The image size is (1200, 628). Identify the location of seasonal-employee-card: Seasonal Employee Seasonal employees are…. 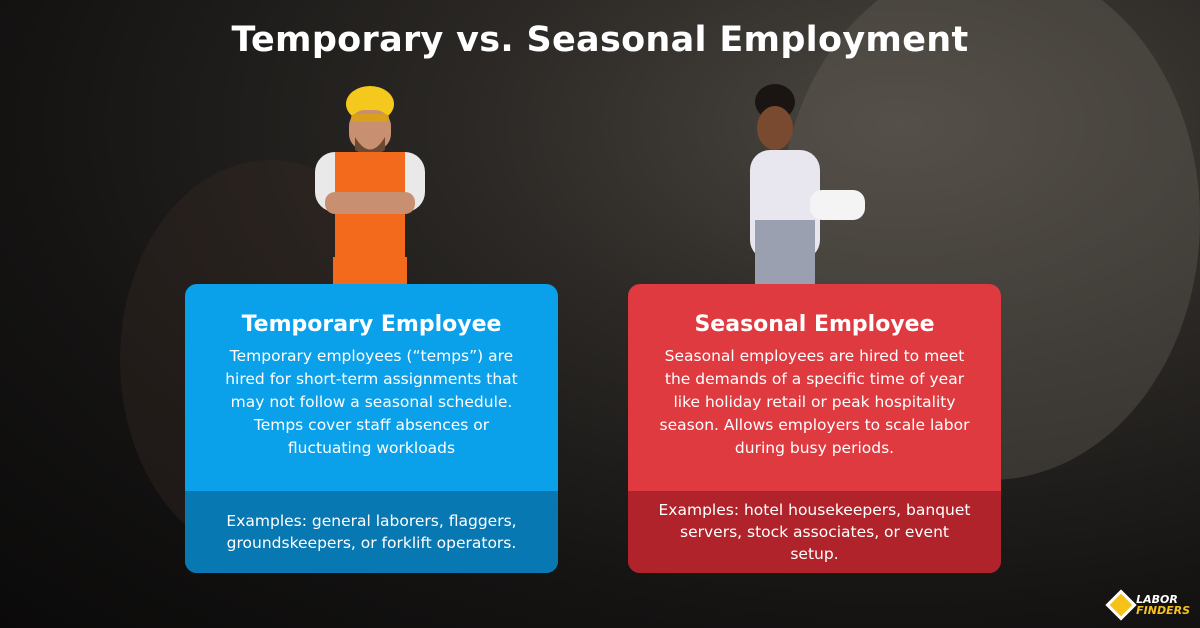
(814, 428).